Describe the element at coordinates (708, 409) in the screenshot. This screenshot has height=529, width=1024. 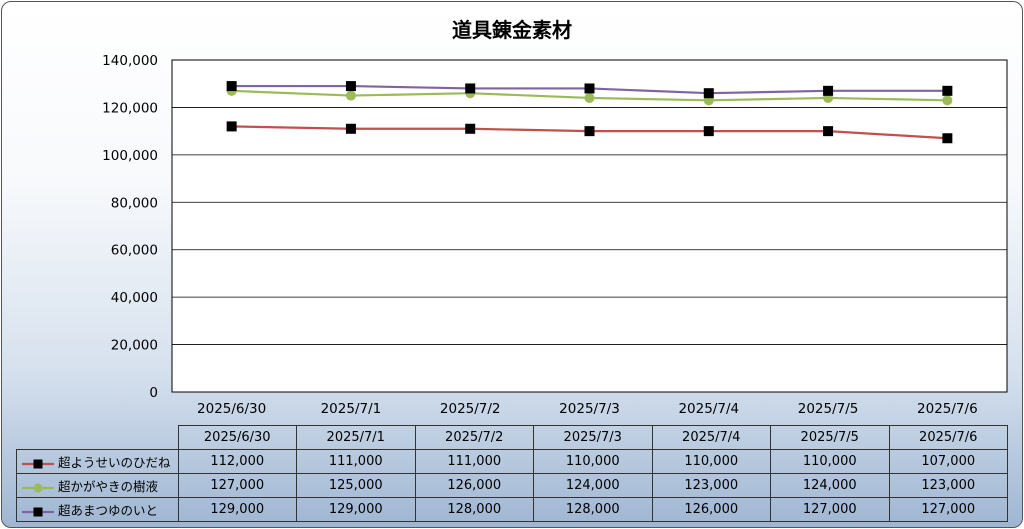
I see `x-tick-label: 2025/7/4` at that location.